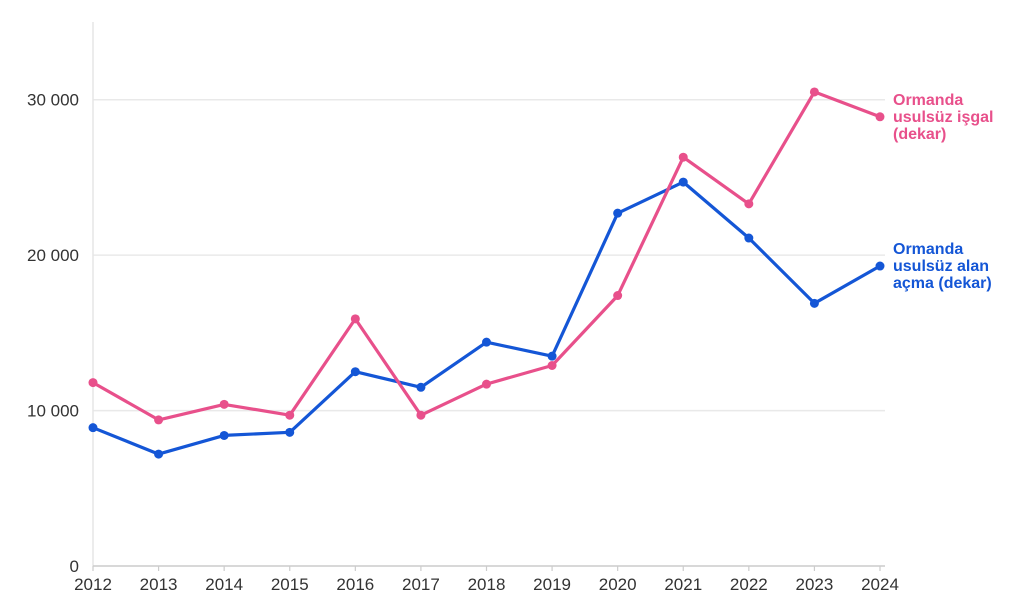  What do you see at coordinates (53, 411) in the screenshot?
I see `y-tick-label: 10 000` at bounding box center [53, 411].